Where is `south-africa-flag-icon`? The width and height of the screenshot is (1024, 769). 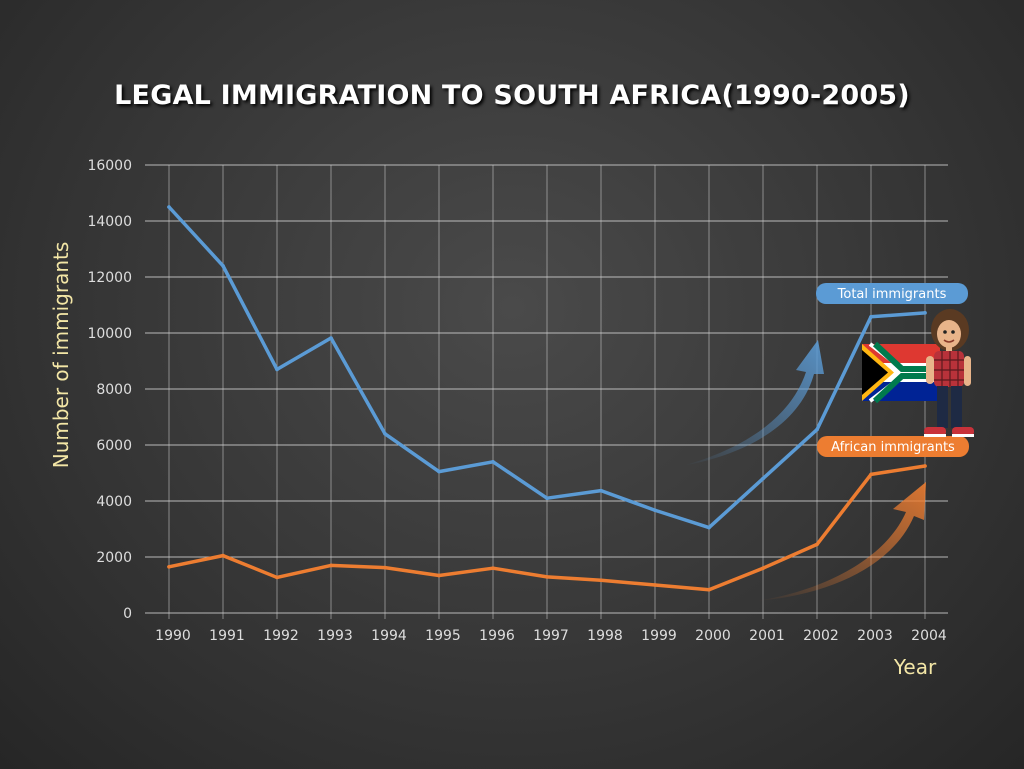 south-africa-flag-icon is located at coordinates (902, 372).